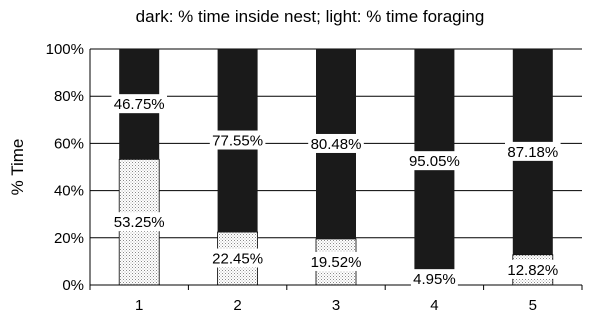 This screenshot has height=321, width=594. I want to click on x-tick-label: 4, so click(434, 305).